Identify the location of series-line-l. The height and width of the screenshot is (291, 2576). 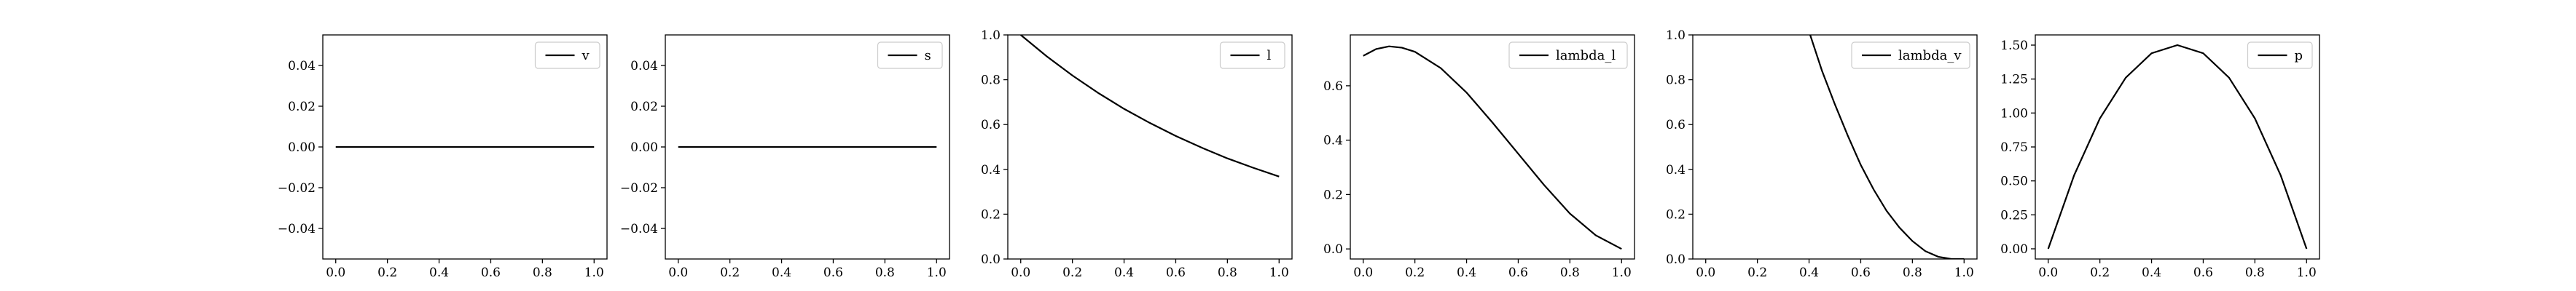
(1150, 106).